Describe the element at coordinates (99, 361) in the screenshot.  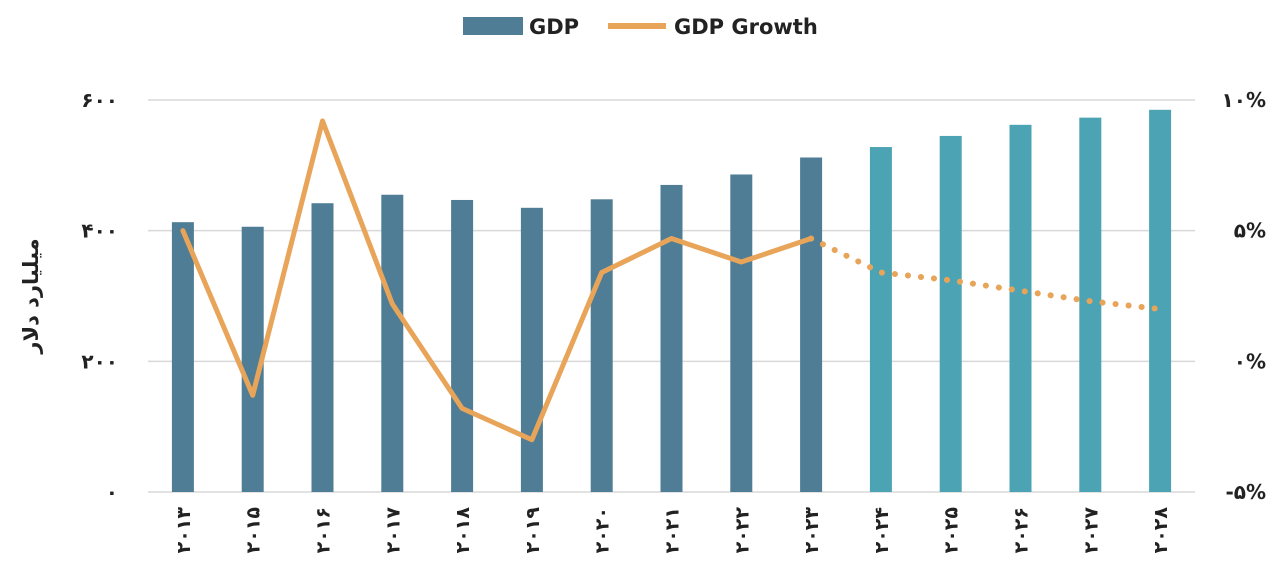
I see `y-tick-label: ۲۰۰` at that location.